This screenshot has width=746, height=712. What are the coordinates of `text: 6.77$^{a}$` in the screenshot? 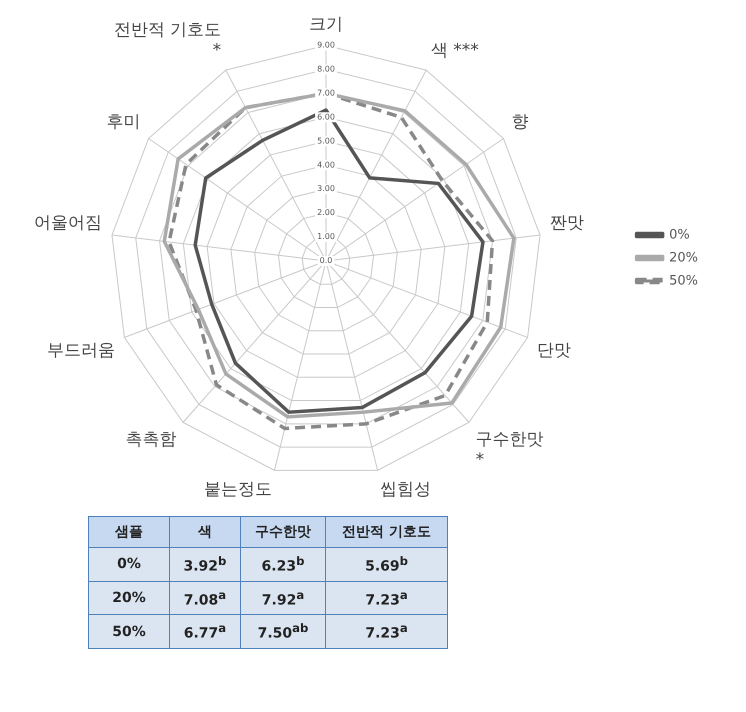 It's located at (205, 631).